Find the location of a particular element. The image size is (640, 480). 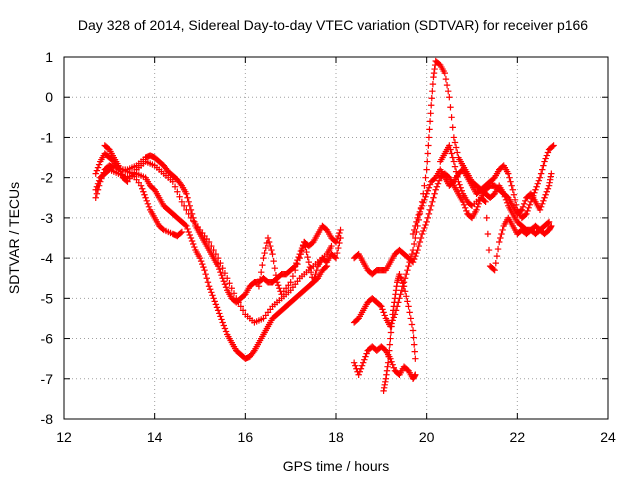

y-tick-label: -4 is located at coordinates (47, 258).